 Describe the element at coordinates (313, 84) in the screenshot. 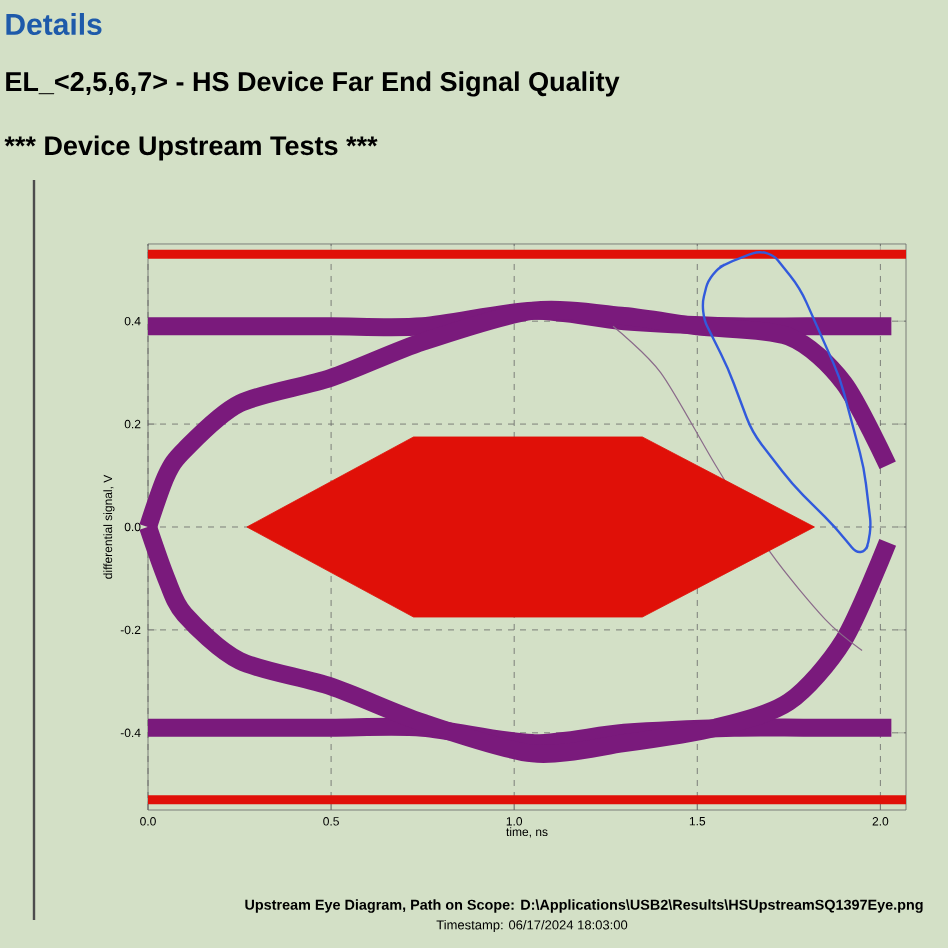

I see `chart-subtitle: EL_<2,5,6,7> - HS Device Far End Signal Quality` at that location.